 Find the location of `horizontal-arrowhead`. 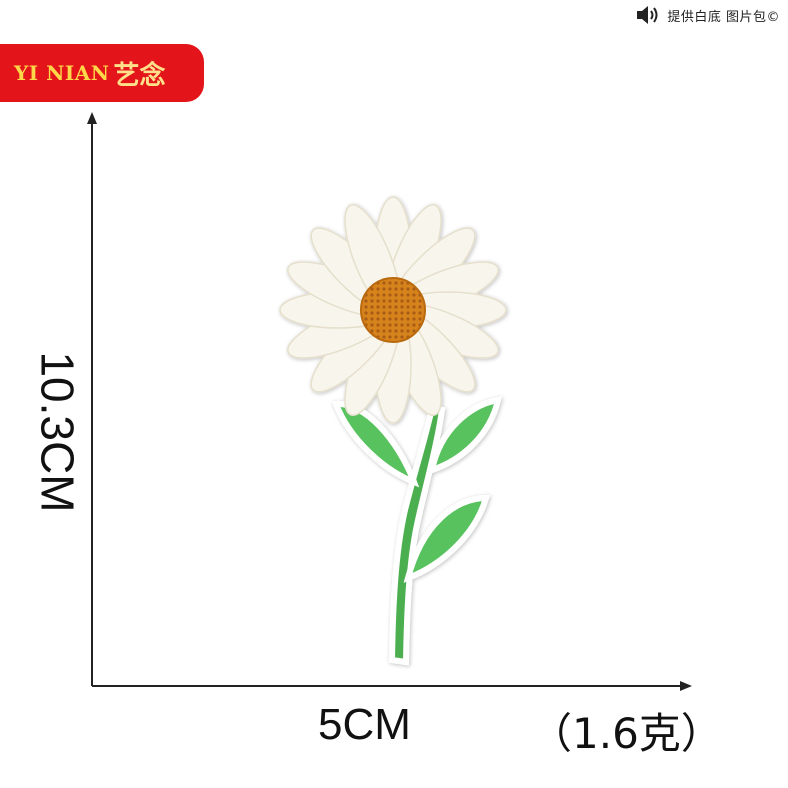

horizontal-arrowhead is located at coordinates (686, 686).